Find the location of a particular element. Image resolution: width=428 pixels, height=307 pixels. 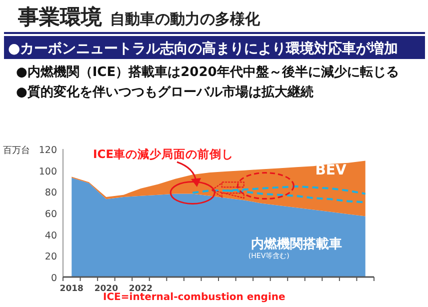

series-label: BEV is located at coordinates (330, 170).